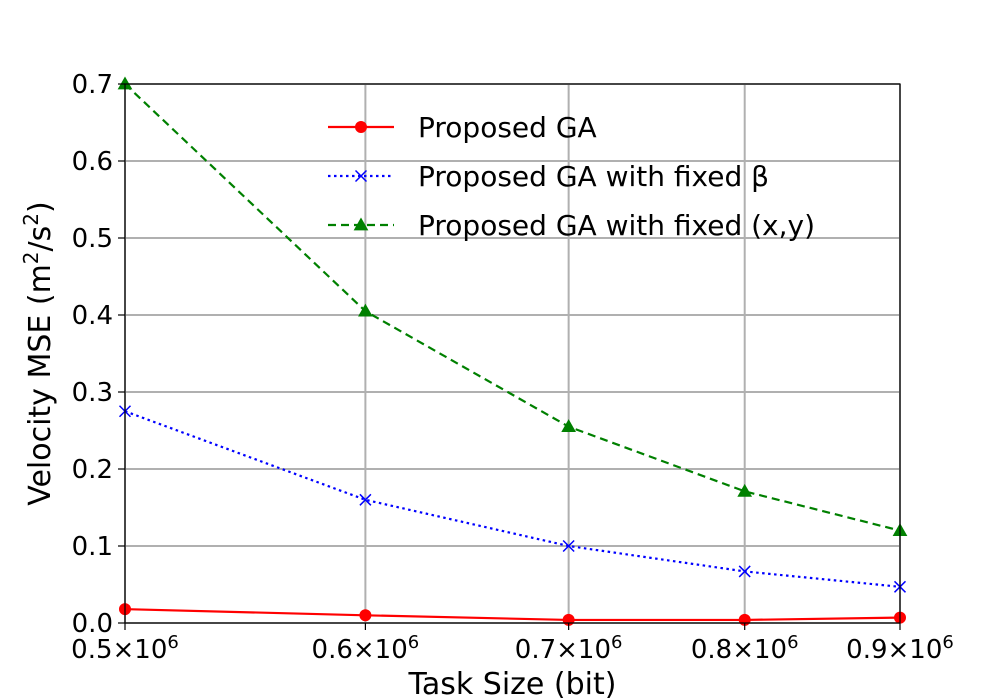 The image size is (1000, 700). Describe the element at coordinates (40, 207) in the screenshot. I see `y-axis-label-suffix: )` at that location.